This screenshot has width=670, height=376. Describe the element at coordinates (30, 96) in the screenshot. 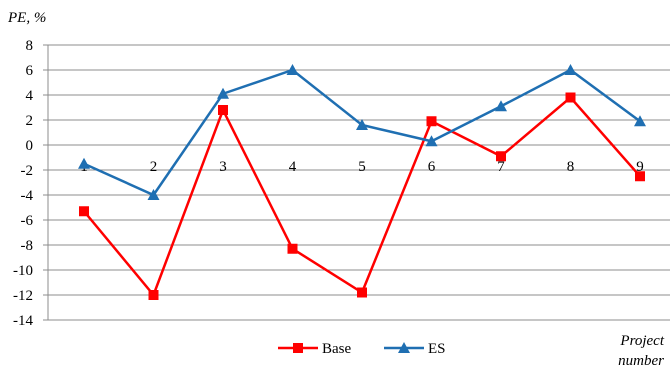

I see `y-tick-label: 4` at that location.